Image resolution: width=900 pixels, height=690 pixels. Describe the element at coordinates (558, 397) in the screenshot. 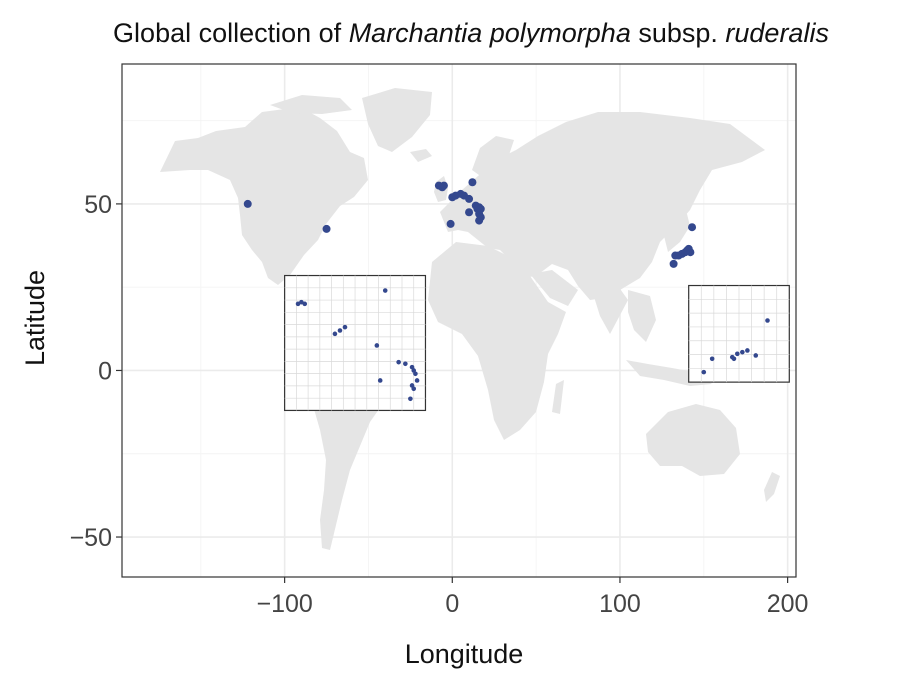

I see `landmass-madagascar` at that location.